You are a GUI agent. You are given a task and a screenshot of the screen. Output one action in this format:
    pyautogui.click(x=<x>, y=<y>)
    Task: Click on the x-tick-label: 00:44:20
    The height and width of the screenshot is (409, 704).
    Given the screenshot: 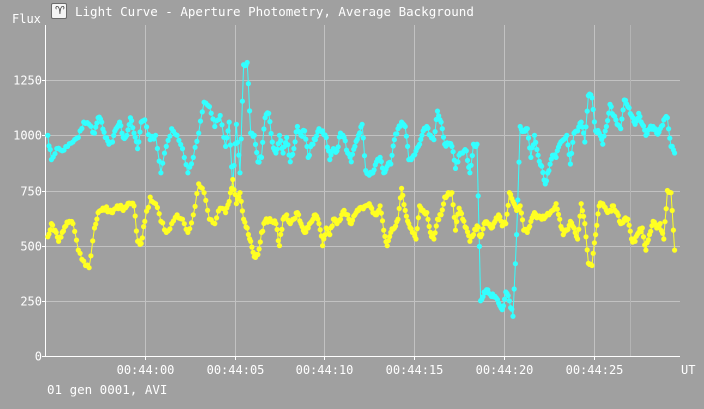 What is the action you would take?
    pyautogui.click(x=505, y=370)
    